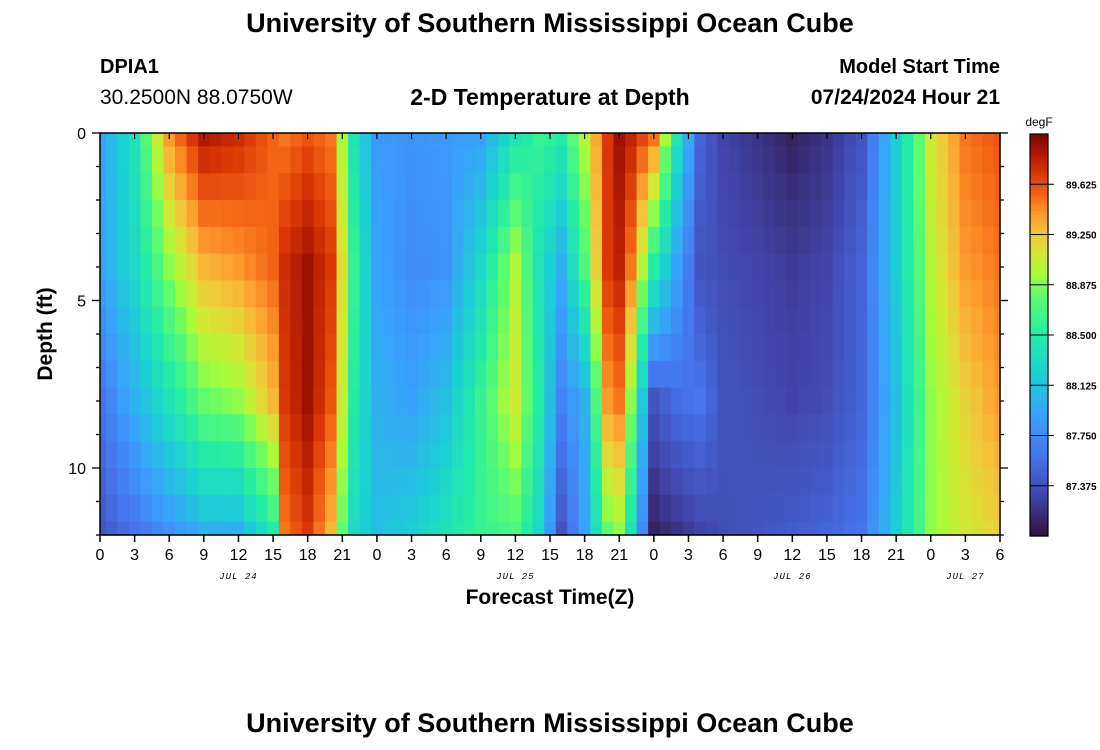 The width and height of the screenshot is (1100, 750). Describe the element at coordinates (862, 555) in the screenshot. I see `x-tick-label: 18` at that location.